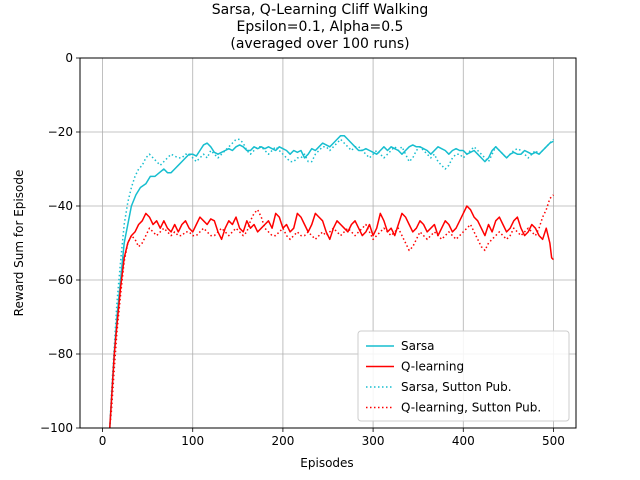 This screenshot has height=480, width=640. I want to click on y-axis-label: Reward Sum for Episode, so click(19, 243).